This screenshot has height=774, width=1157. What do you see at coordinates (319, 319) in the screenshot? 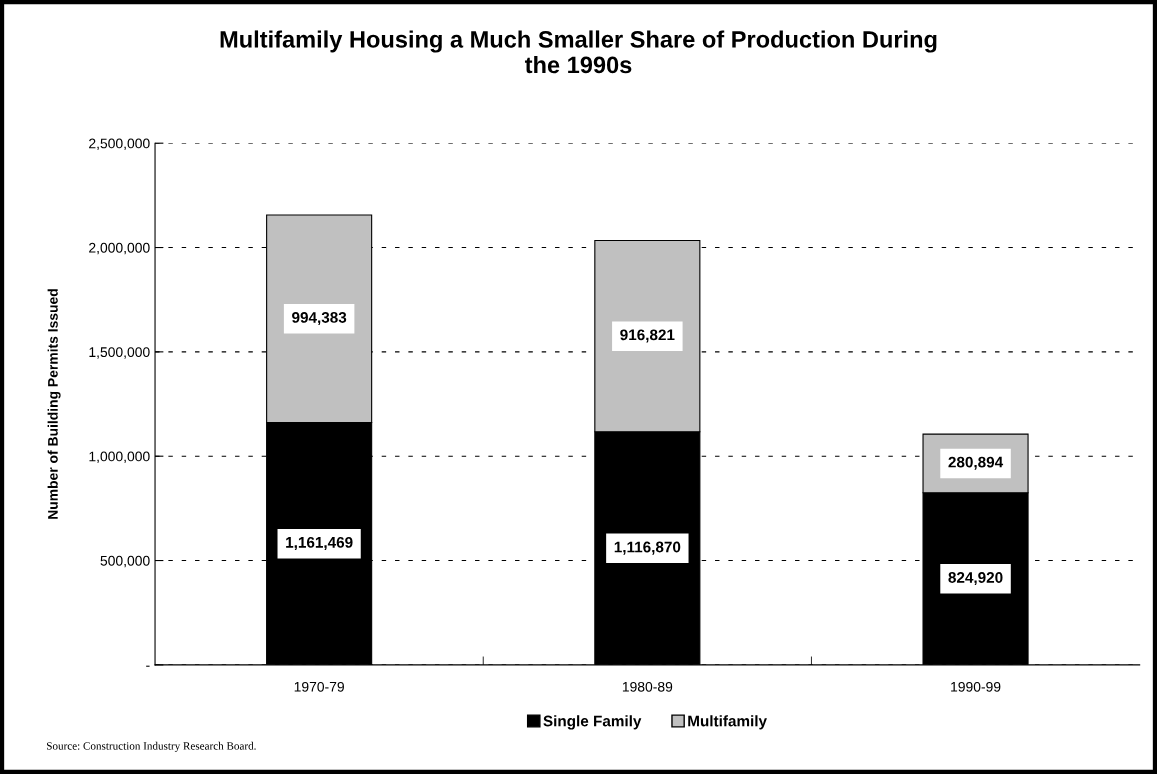
I see `data-label: 994,383` at bounding box center [319, 319].